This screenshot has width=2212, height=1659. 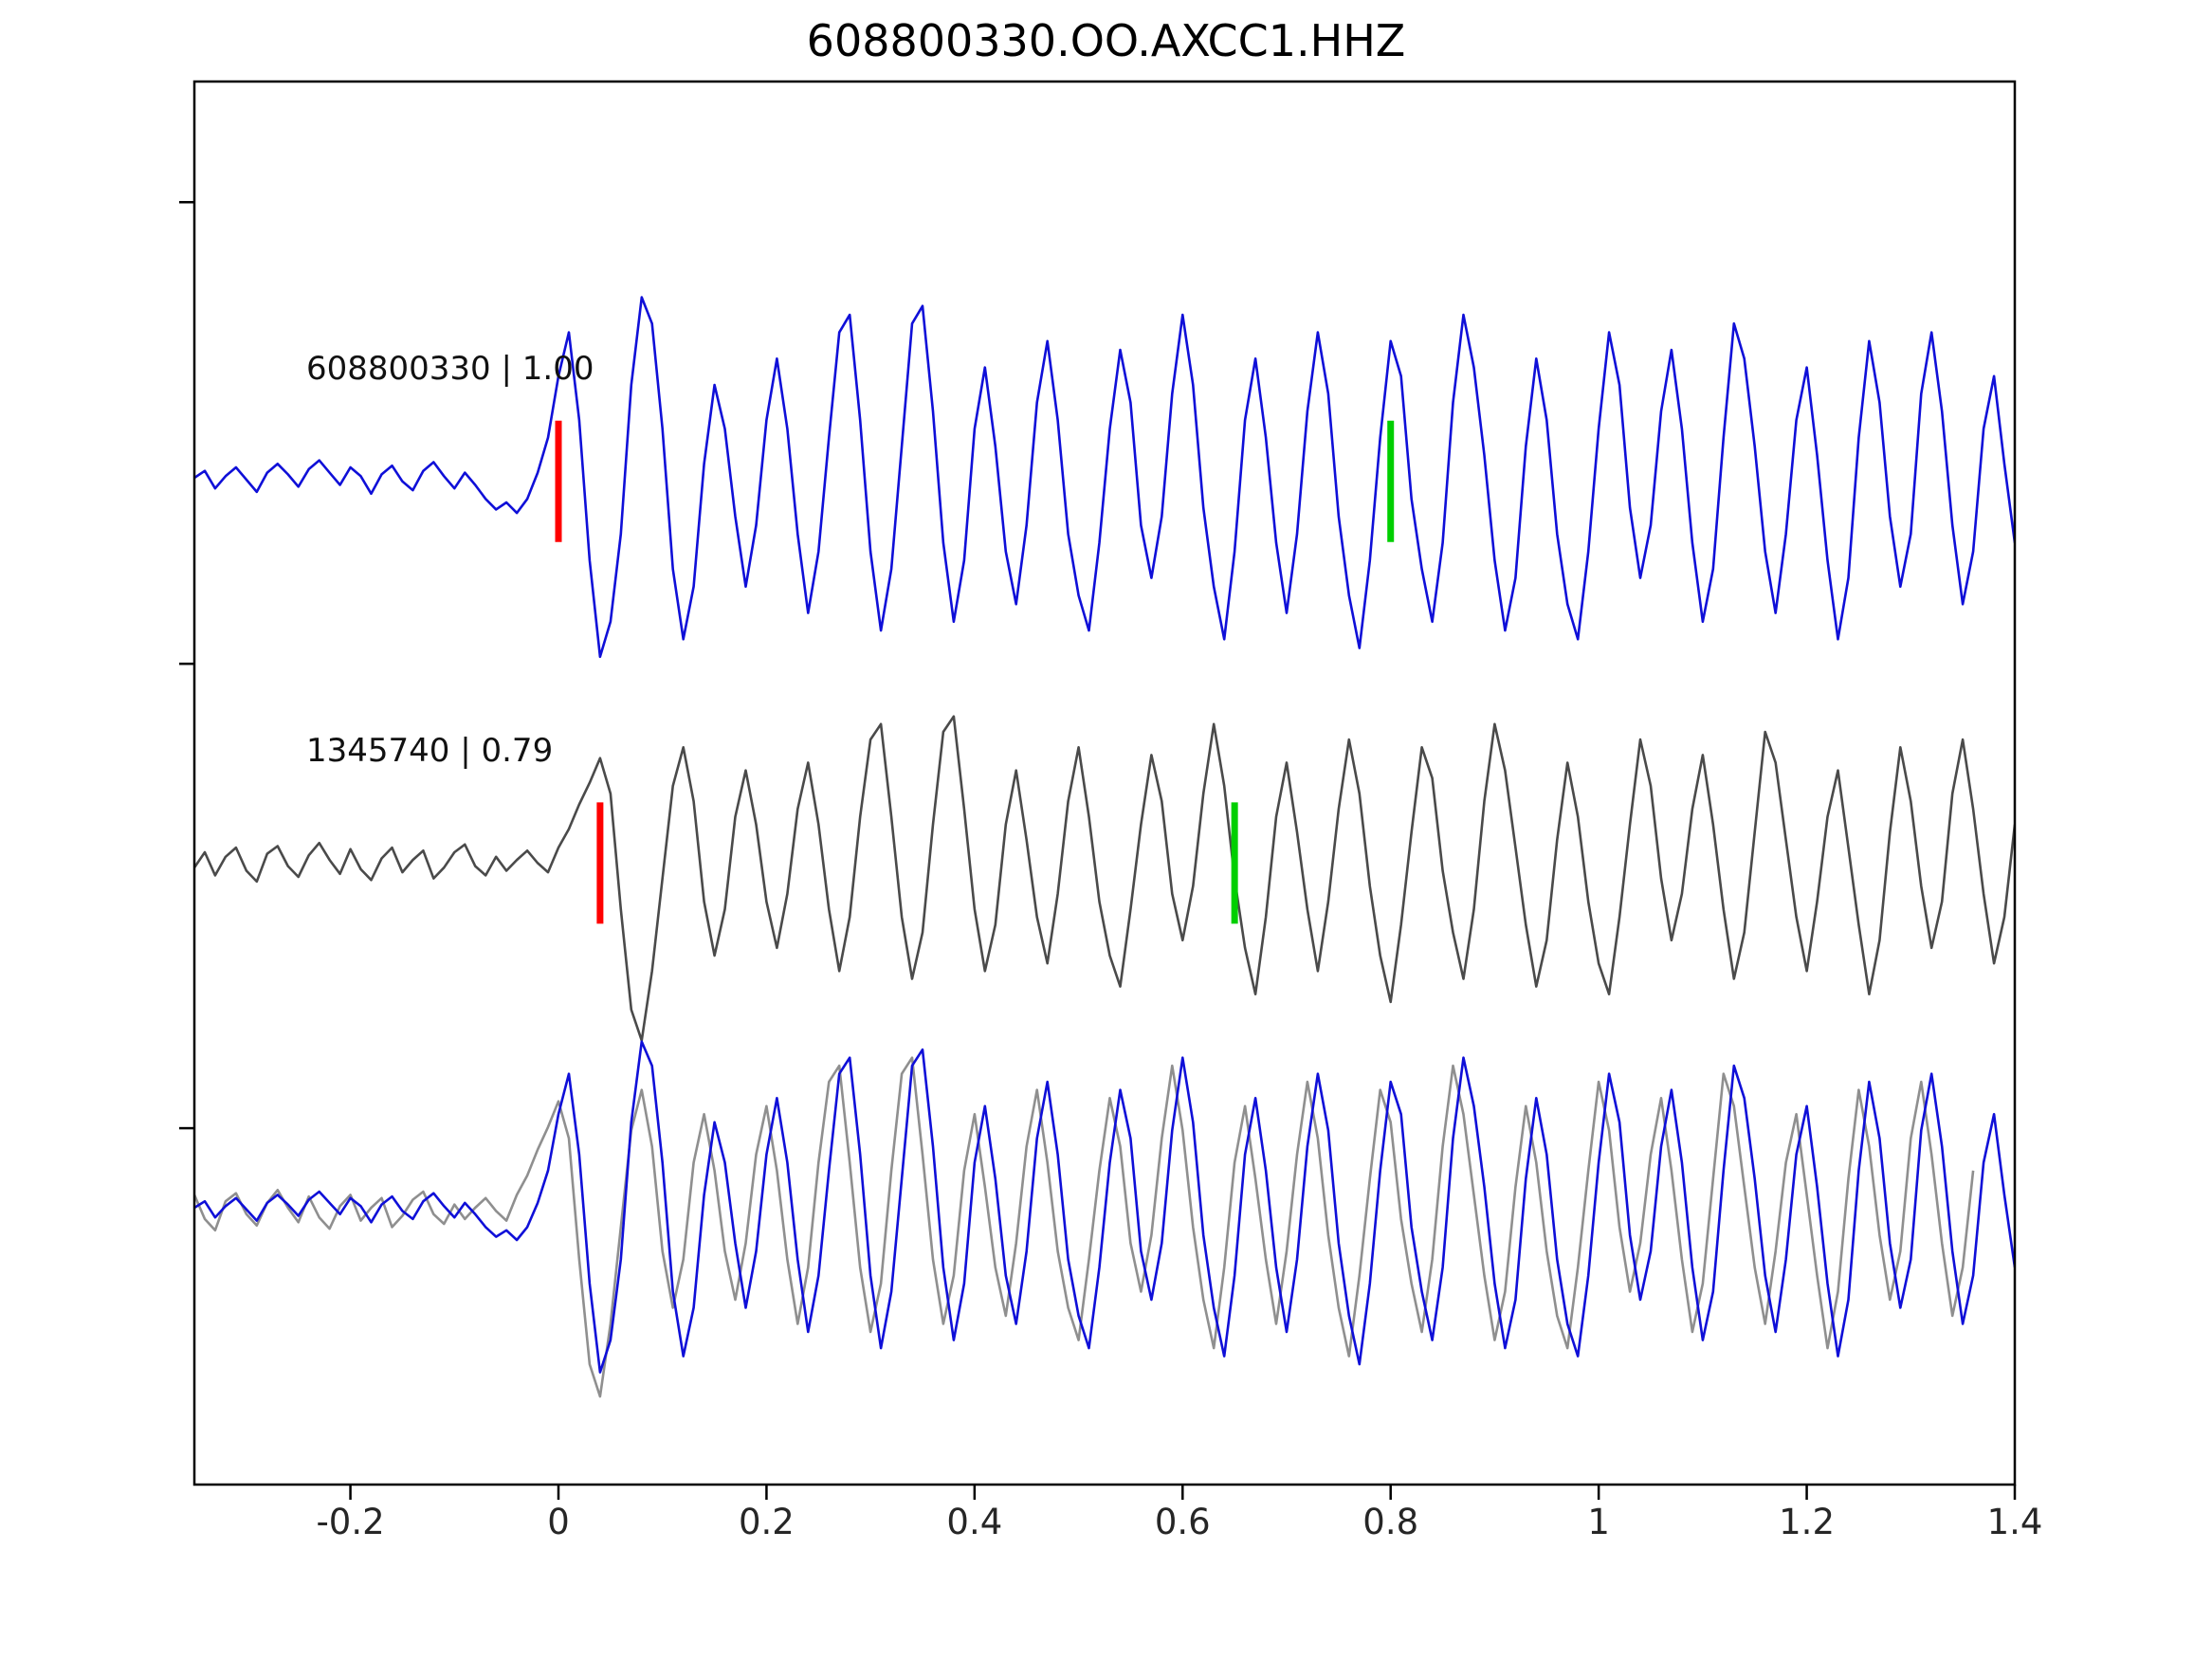 What do you see at coordinates (1182, 1522) in the screenshot?
I see `x-tick-label: 0.6` at bounding box center [1182, 1522].